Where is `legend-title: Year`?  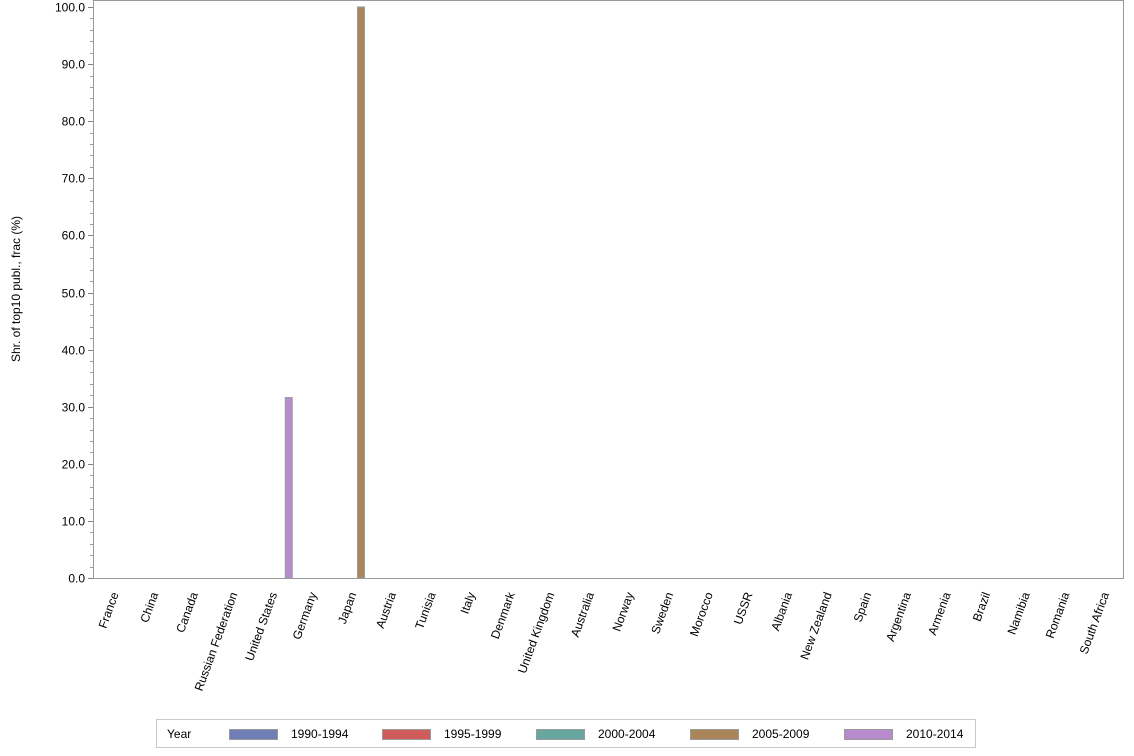
legend-title: Year is located at coordinates (179, 734).